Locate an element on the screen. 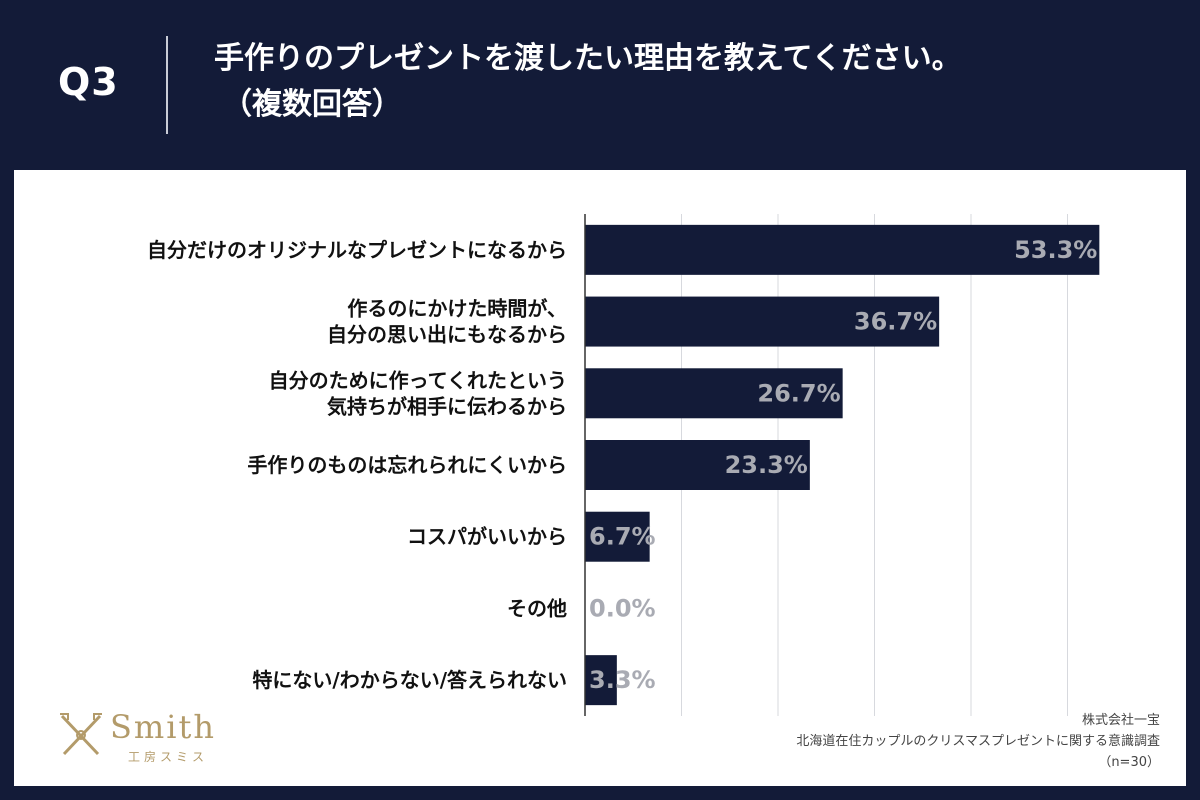 This screenshot has height=800, width=1200. value-label: 36.7% is located at coordinates (895, 322).